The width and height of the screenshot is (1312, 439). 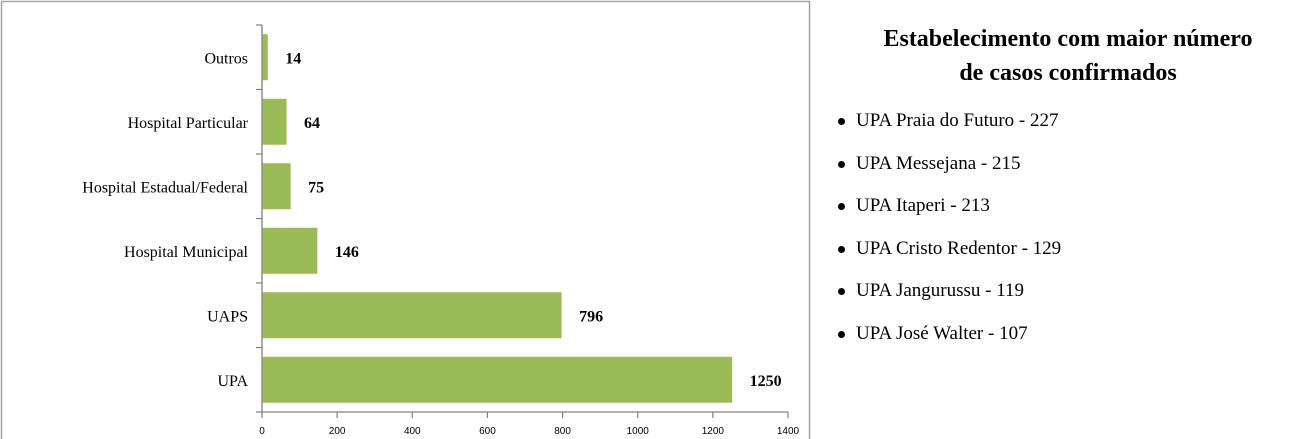 I want to click on category-label: Hospital Estadual/Federal, so click(x=165, y=187).